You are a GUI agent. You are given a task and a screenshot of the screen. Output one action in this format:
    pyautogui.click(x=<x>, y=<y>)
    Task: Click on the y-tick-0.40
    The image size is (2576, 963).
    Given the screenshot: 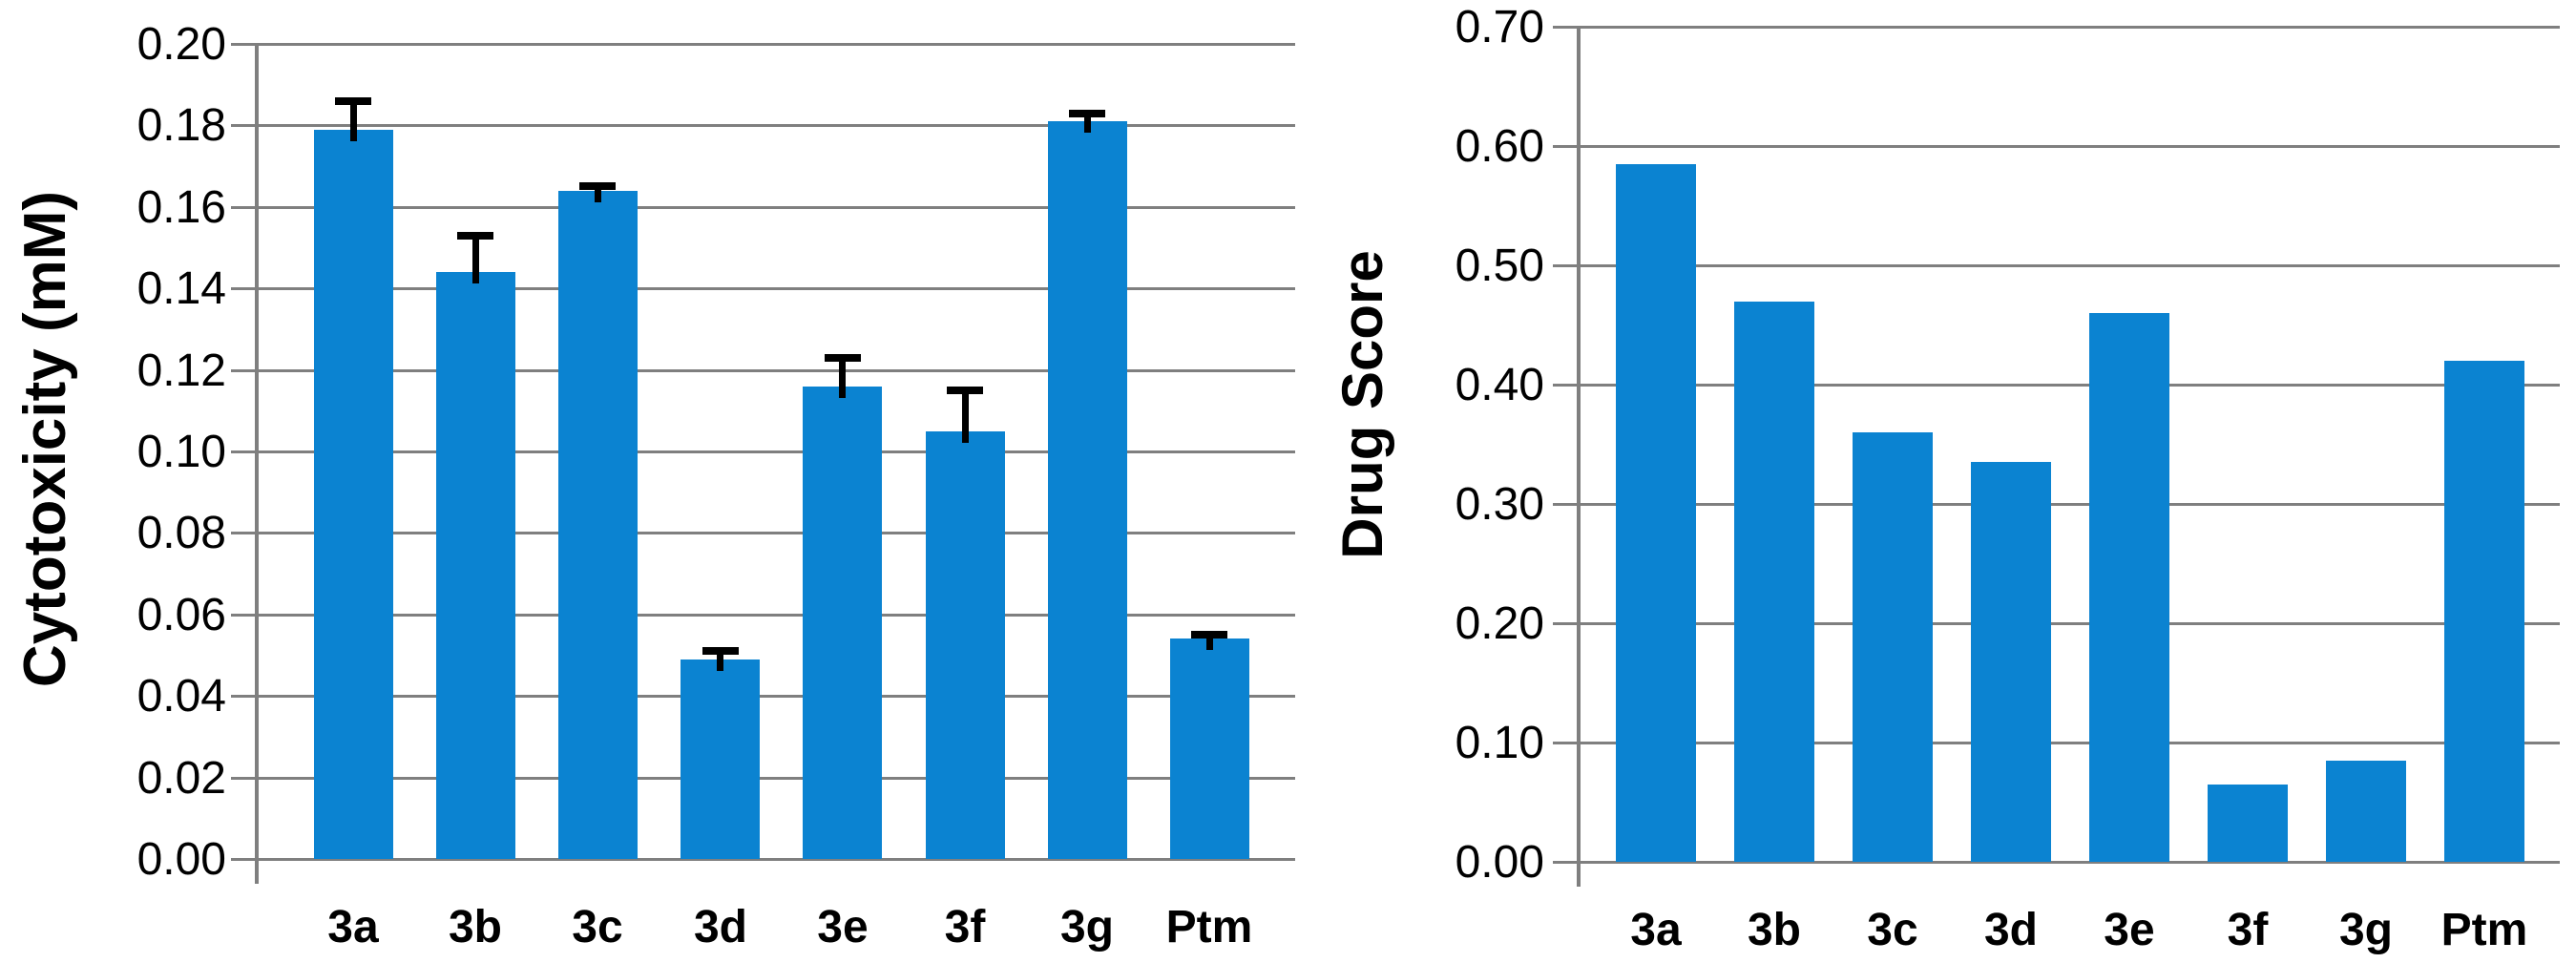 What is the action you would take?
    pyautogui.click(x=1566, y=386)
    